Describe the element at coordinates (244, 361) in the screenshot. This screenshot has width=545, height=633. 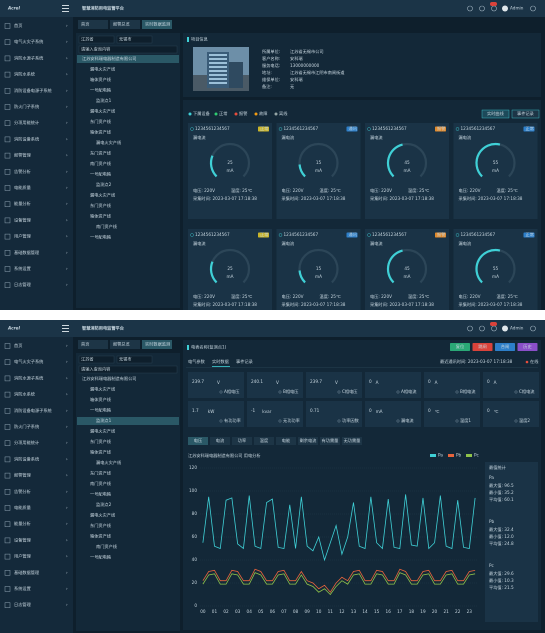
I see `subtab: 事件记录` at that location.